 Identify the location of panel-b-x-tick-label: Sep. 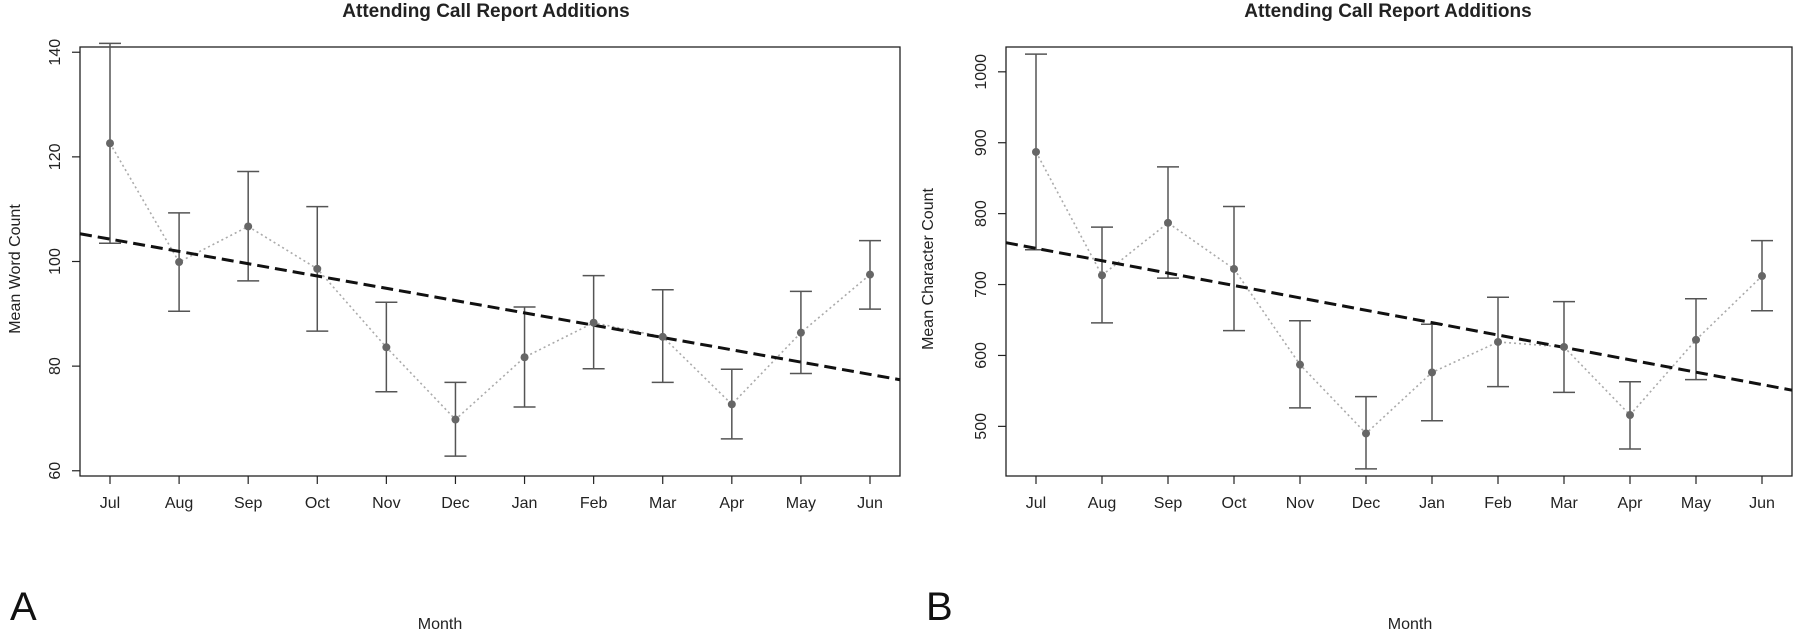
(1168, 503).